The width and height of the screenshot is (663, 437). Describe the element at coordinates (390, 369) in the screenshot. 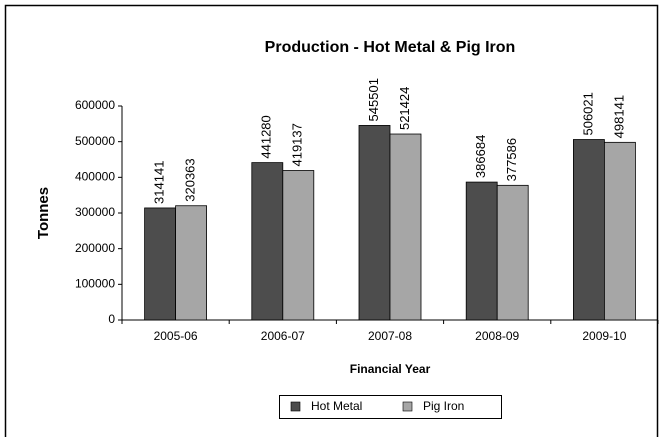

I see `x-axis-label: Financial Year` at that location.